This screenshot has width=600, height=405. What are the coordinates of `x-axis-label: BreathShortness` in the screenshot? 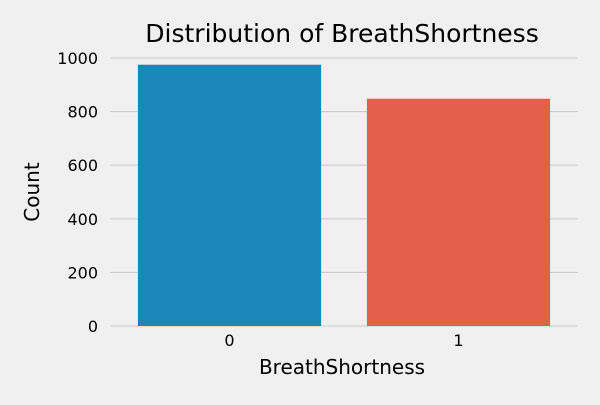 It's located at (342, 367).